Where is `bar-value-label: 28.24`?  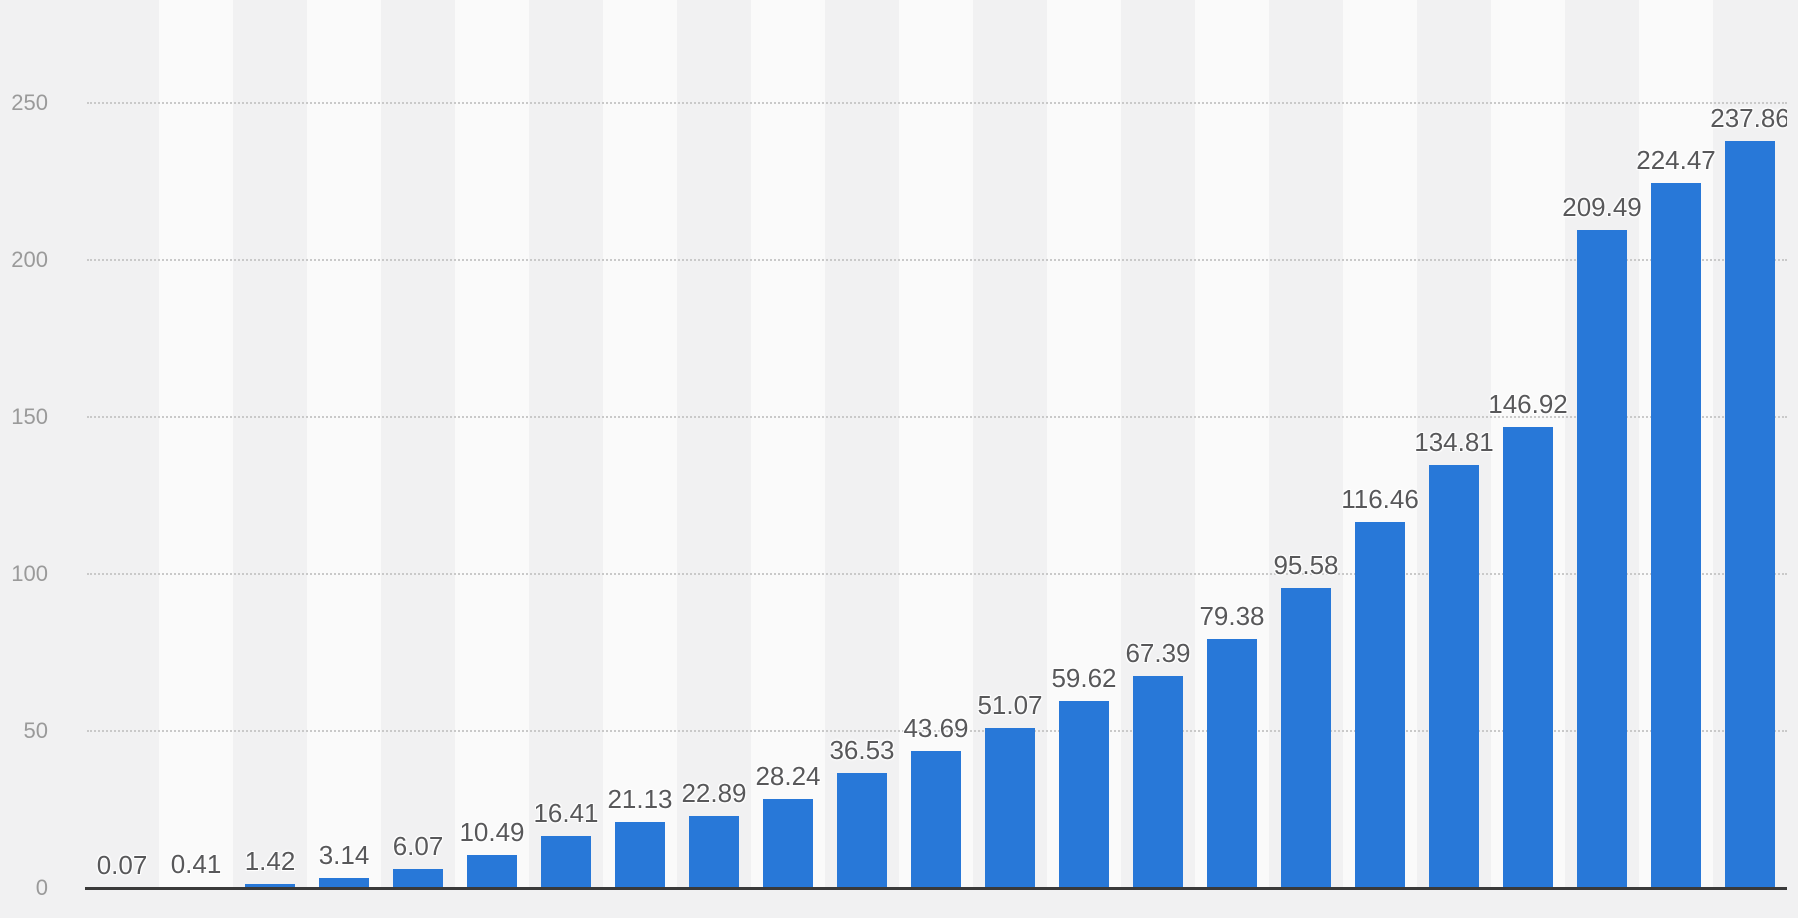
bar-value-label: 28.24 is located at coordinates (788, 776).